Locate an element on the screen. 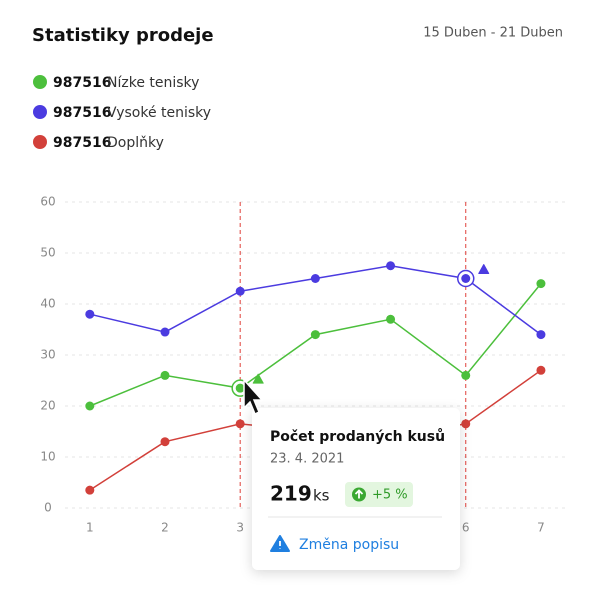 This screenshot has height=600, width=600. tooltip-date: 23. 4. 2021 is located at coordinates (307, 459).